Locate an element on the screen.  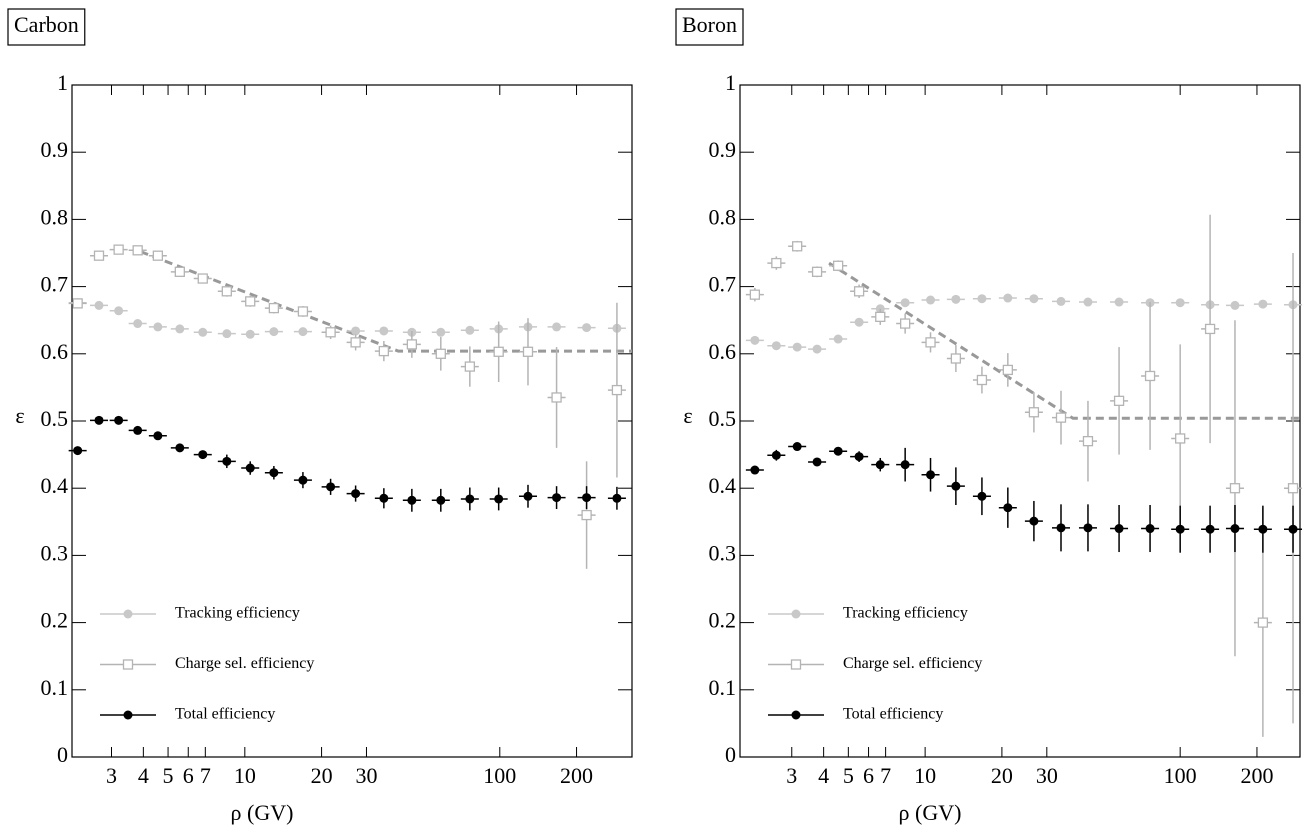
panel-title: Carbon is located at coordinates (46, 24).